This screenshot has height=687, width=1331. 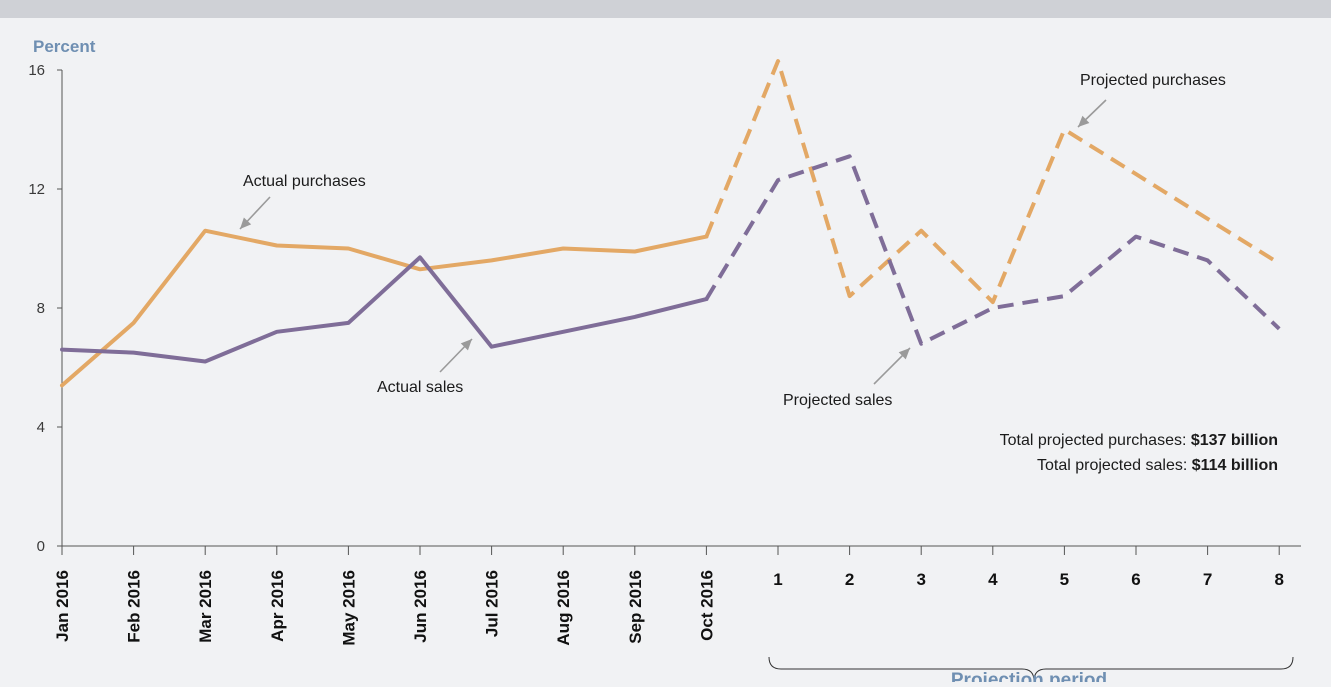 What do you see at coordinates (1278, 579) in the screenshot?
I see `x-tick-label: 8` at bounding box center [1278, 579].